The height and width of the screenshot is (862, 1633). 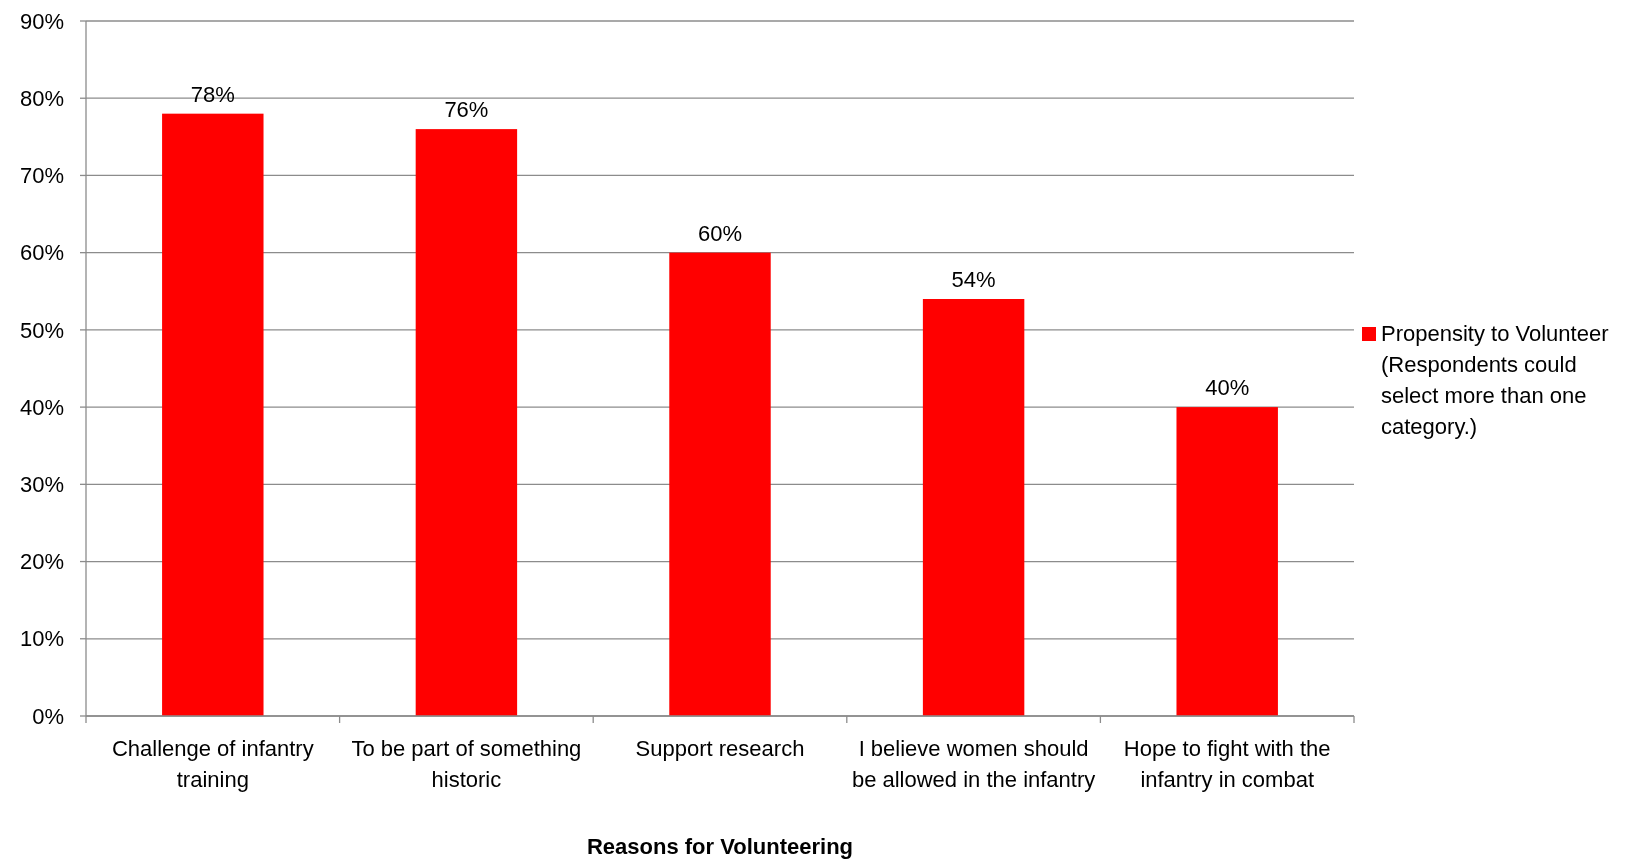 I want to click on data-label: 40%, so click(x=1227, y=388).